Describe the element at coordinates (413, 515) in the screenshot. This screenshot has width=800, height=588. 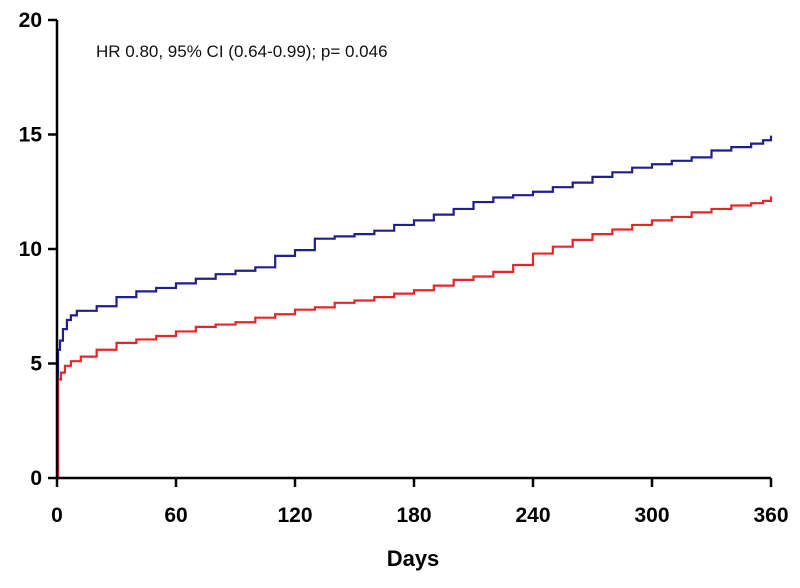
I see `x-tick-label: 180` at that location.